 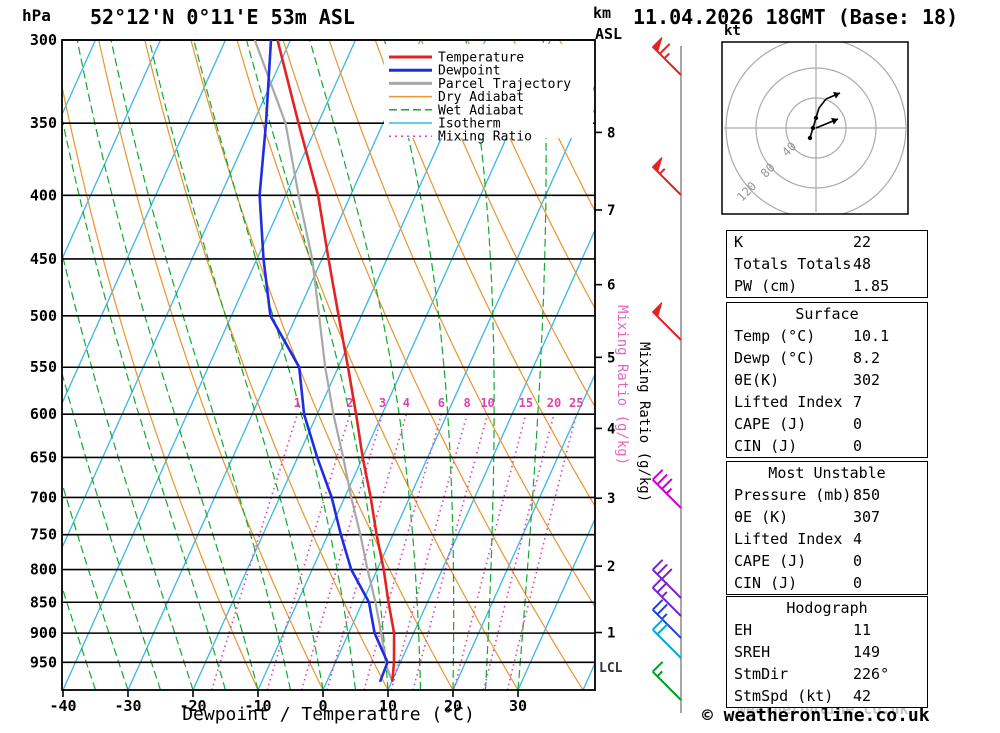 What do you see at coordinates (827, 561) in the screenshot?
I see `stat-row: CAPE (J) 0` at bounding box center [827, 561].